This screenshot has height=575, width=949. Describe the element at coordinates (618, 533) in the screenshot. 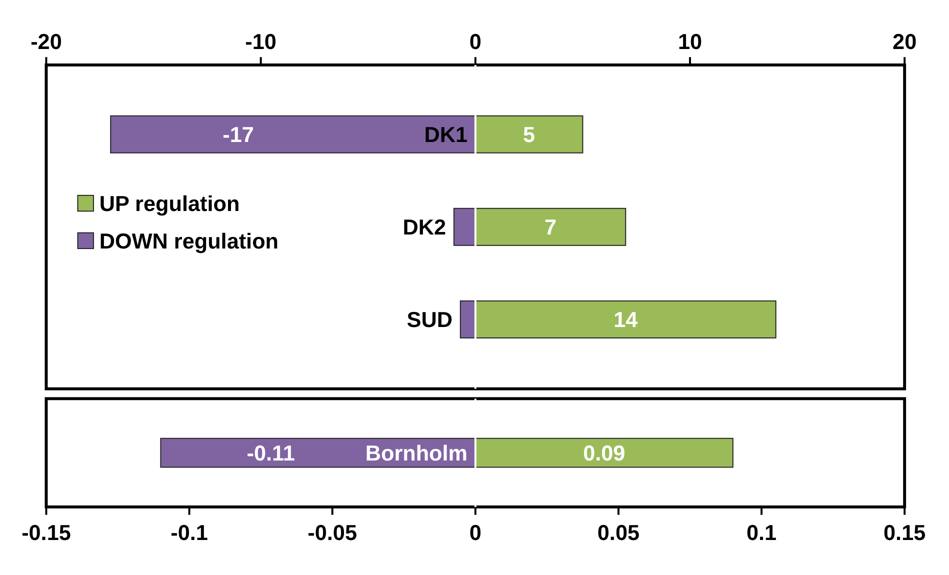

I see `x-tick-label: 0.05` at that location.